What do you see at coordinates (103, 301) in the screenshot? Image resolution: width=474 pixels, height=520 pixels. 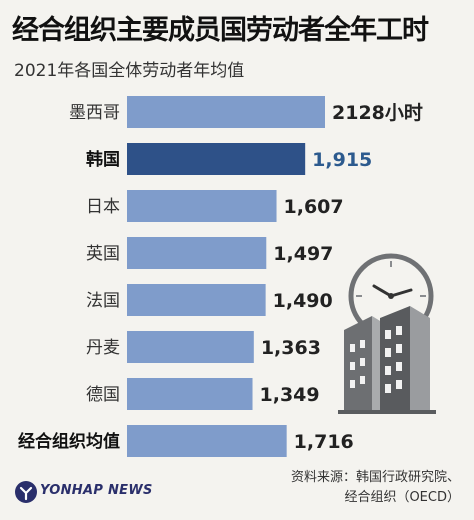 I see `category-label: 法国` at bounding box center [103, 301].